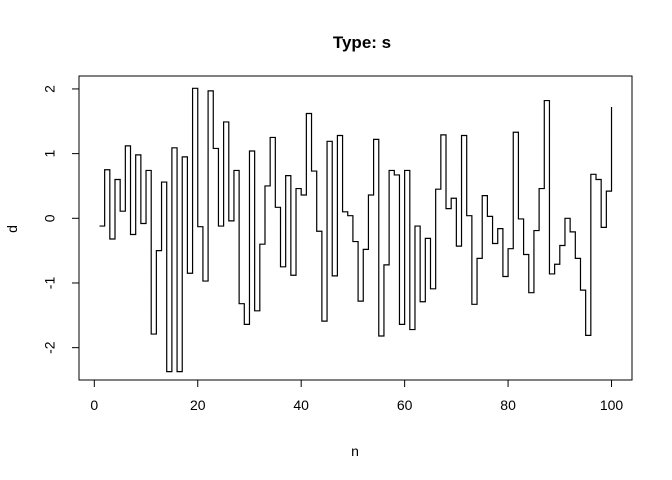 This screenshot has height=480, width=672. What do you see at coordinates (355, 451) in the screenshot?
I see `x-axis-label: n` at bounding box center [355, 451].